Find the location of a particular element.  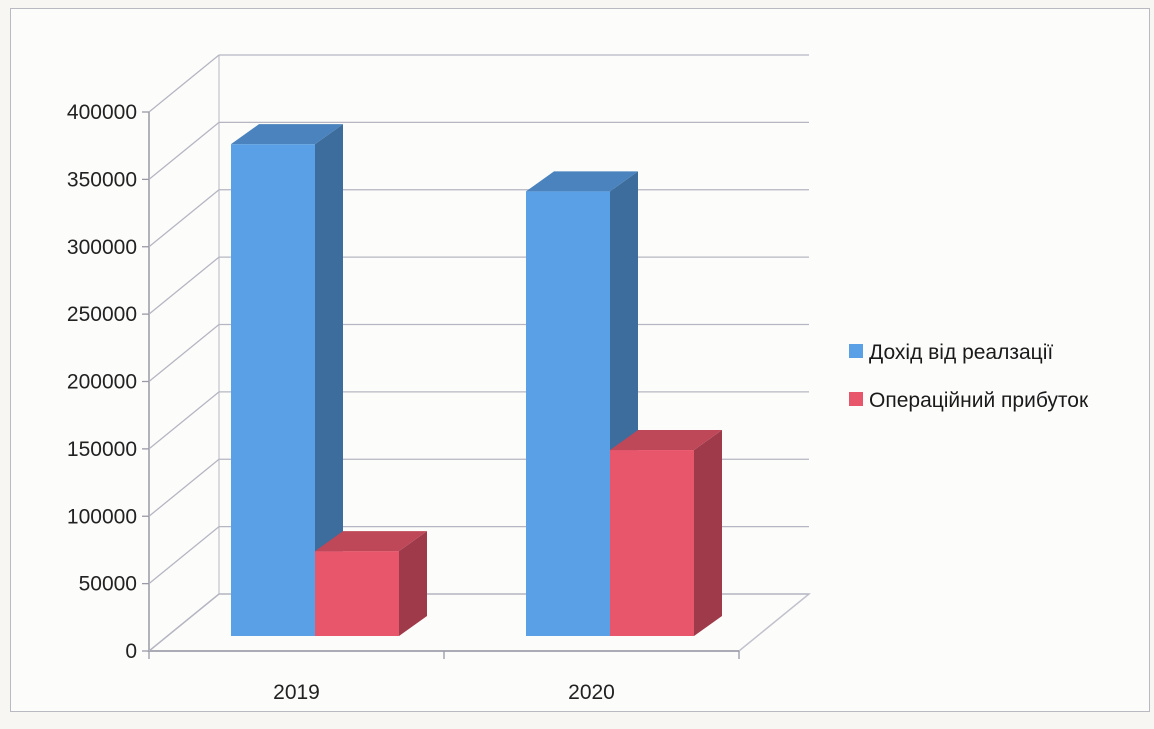

x-category-label: 2019 is located at coordinates (296, 692).